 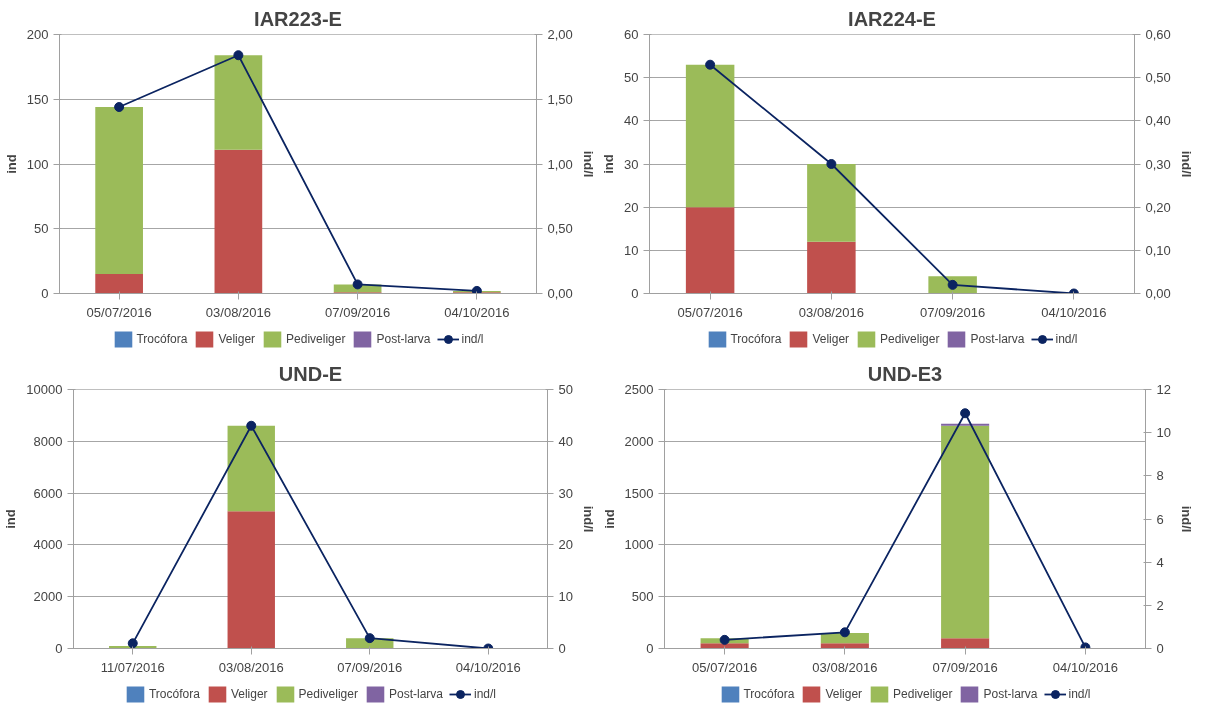 I want to click on chart-title: IAR223-E, so click(x=298, y=18).